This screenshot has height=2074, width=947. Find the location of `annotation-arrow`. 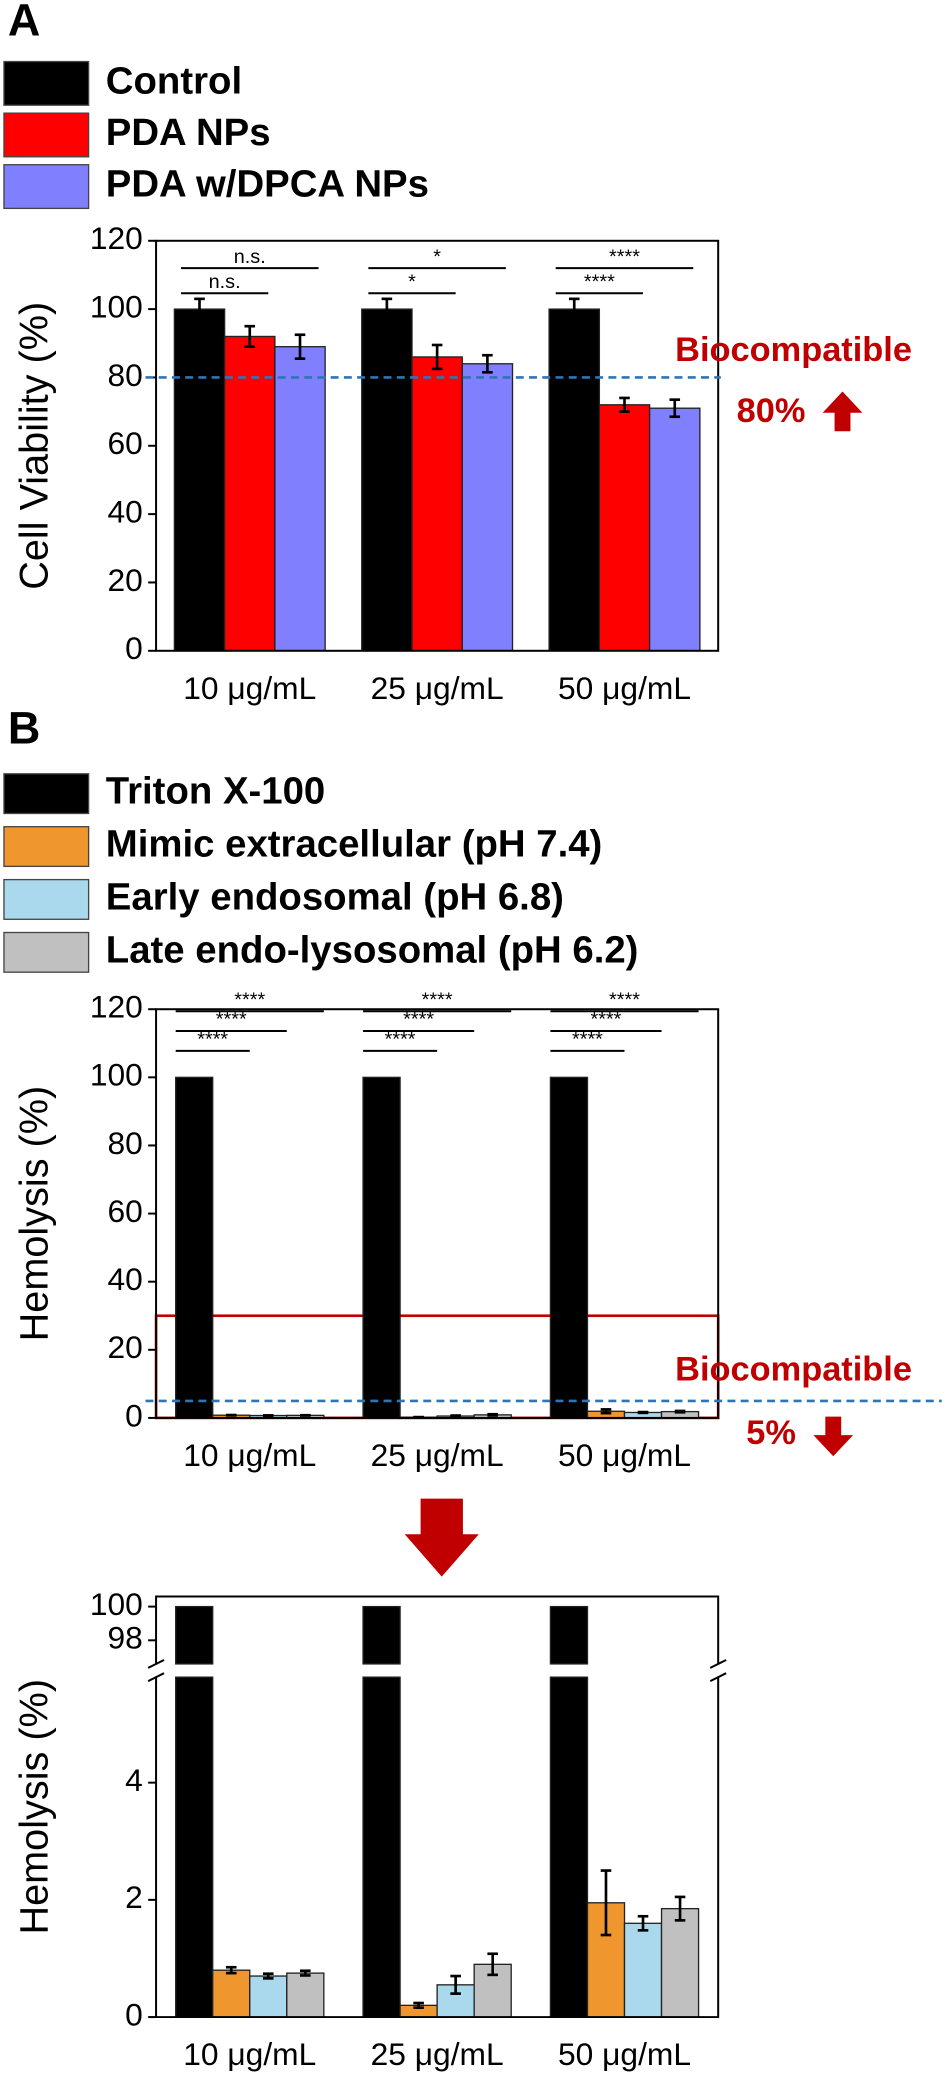

annotation-arrow is located at coordinates (842, 411).